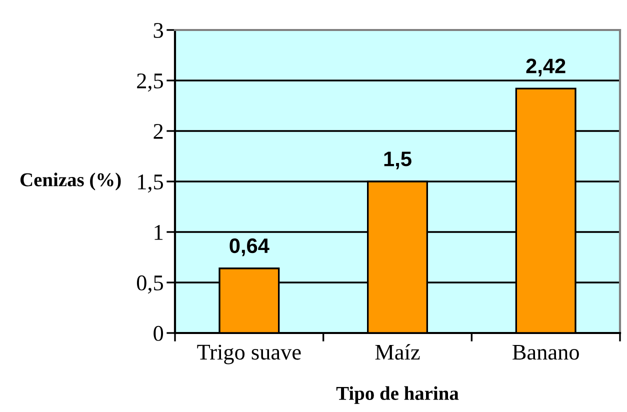 Image resolution: width=627 pixels, height=412 pixels. What do you see at coordinates (158, 232) in the screenshot?
I see `y-tick-label: 1` at bounding box center [158, 232].